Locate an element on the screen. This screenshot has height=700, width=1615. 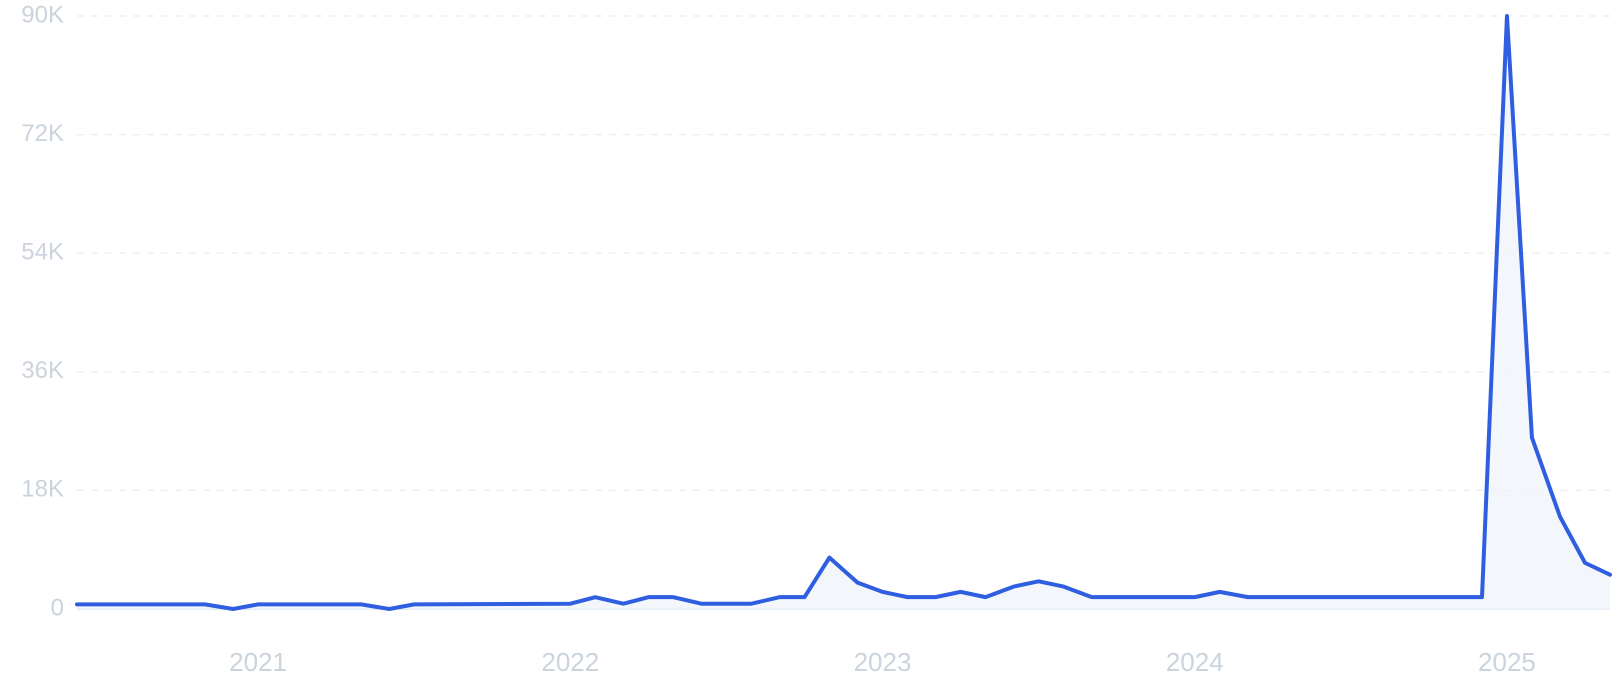
y-tick-label: 72K is located at coordinates (42, 133).